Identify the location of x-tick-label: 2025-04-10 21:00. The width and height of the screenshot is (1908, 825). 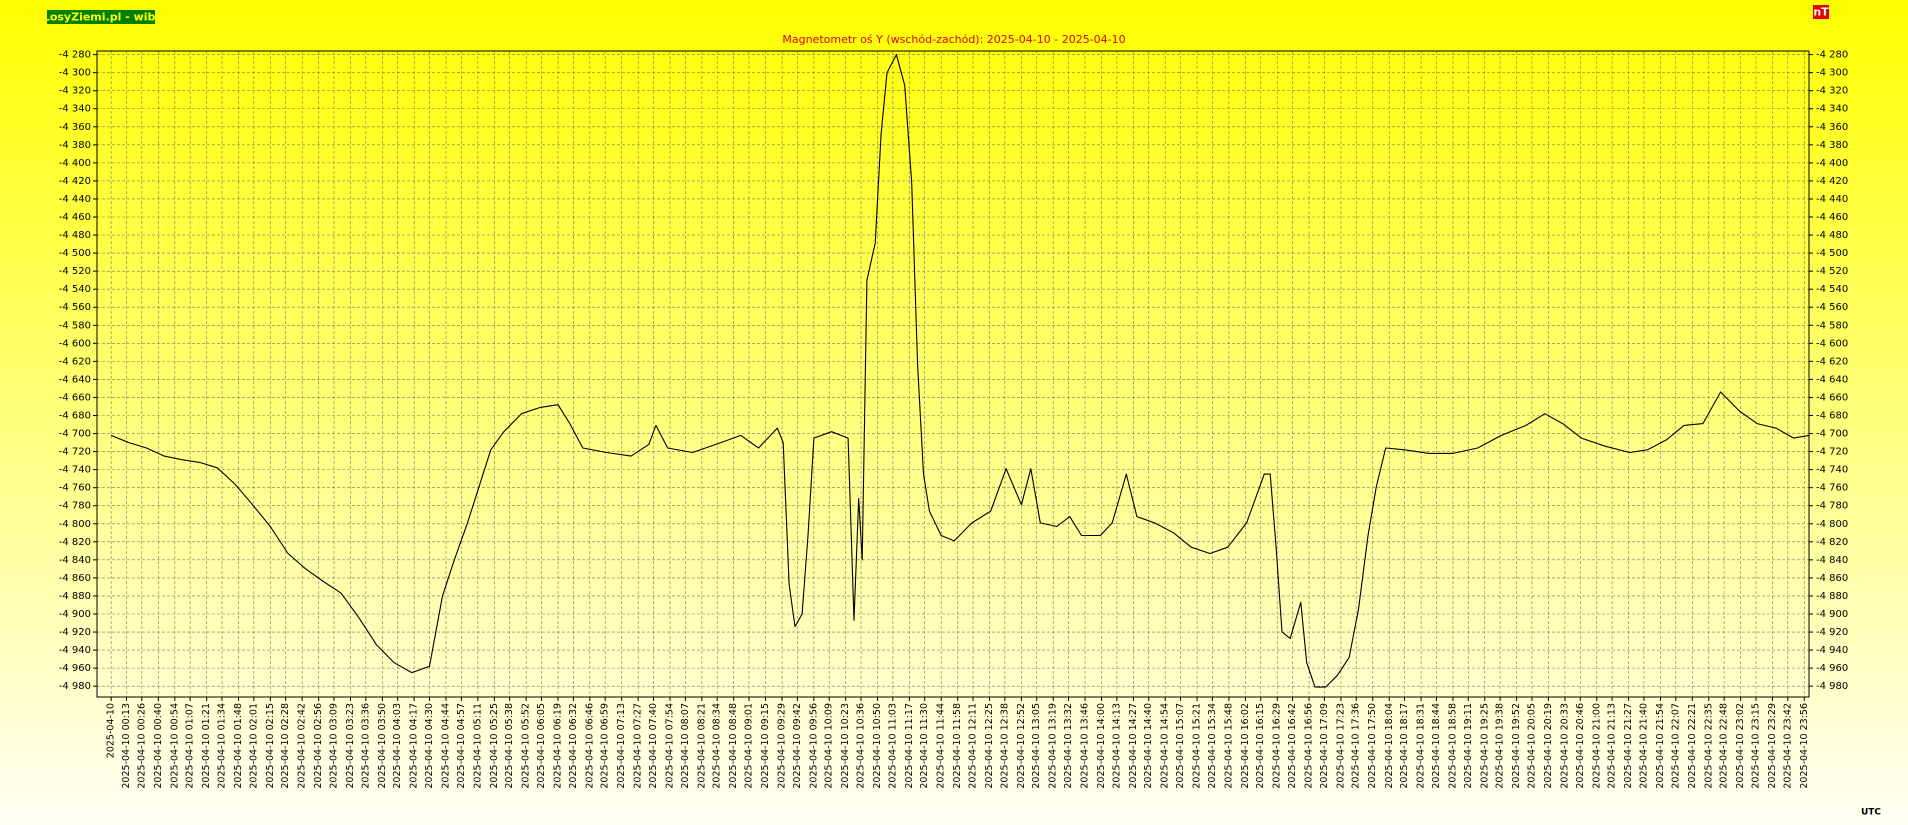
(1596, 746).